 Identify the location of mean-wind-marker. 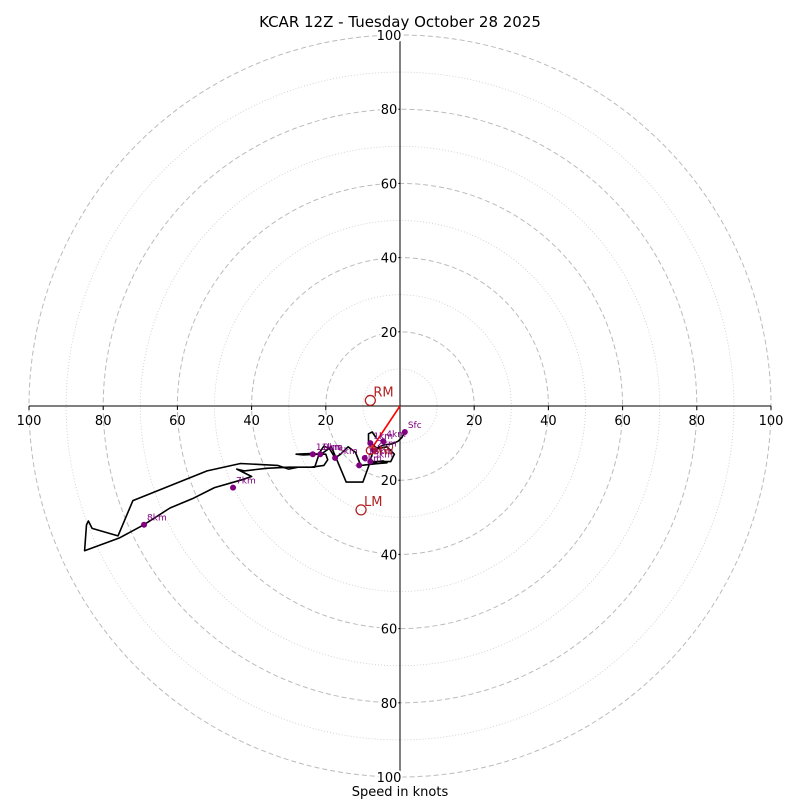
(370, 450).